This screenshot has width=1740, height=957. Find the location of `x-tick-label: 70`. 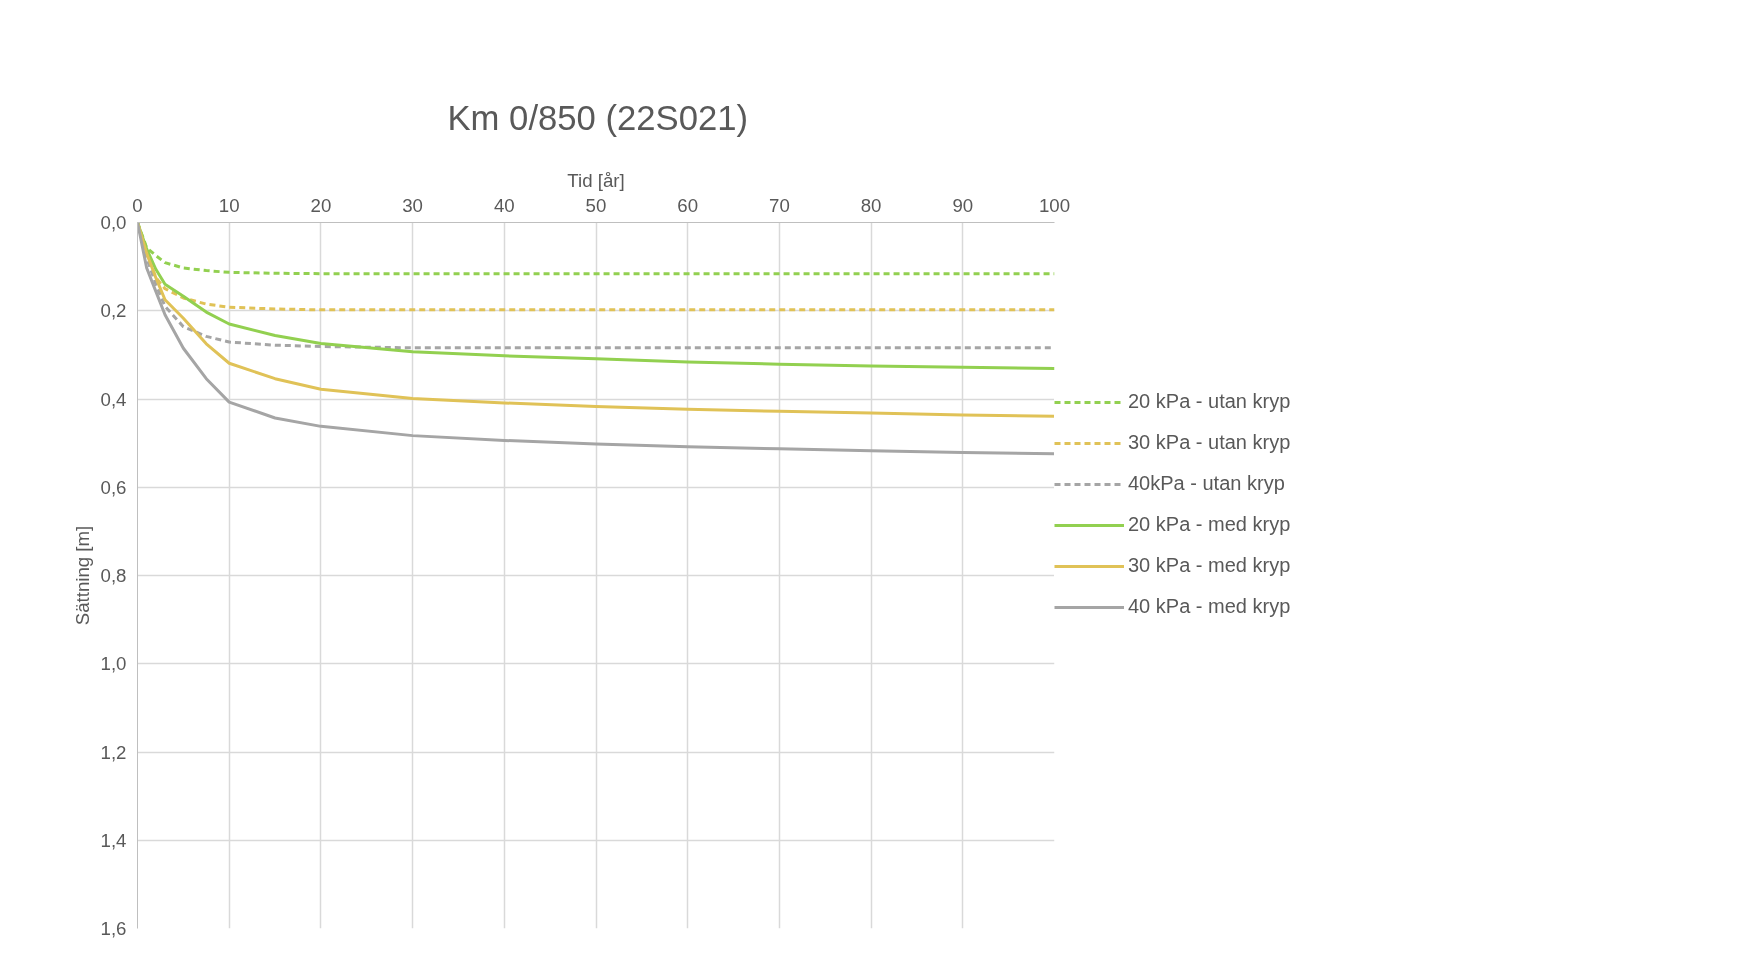

x-tick-label: 70 is located at coordinates (779, 205).